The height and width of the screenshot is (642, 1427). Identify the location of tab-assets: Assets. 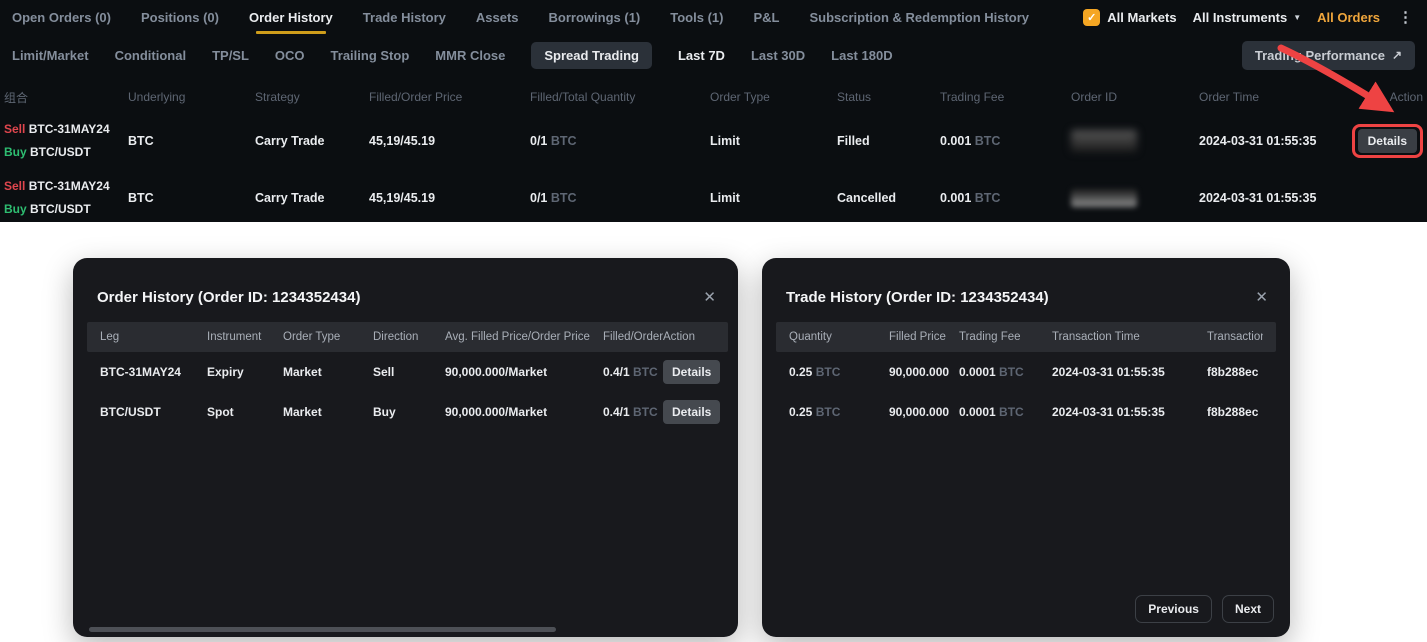
(497, 17).